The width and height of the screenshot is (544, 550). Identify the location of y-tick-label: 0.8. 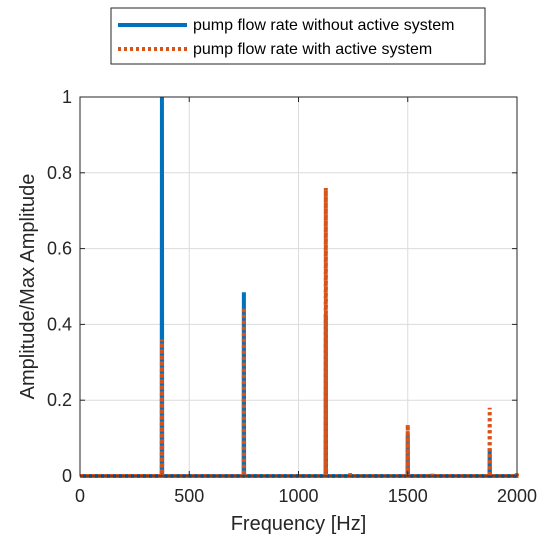
(59, 173).